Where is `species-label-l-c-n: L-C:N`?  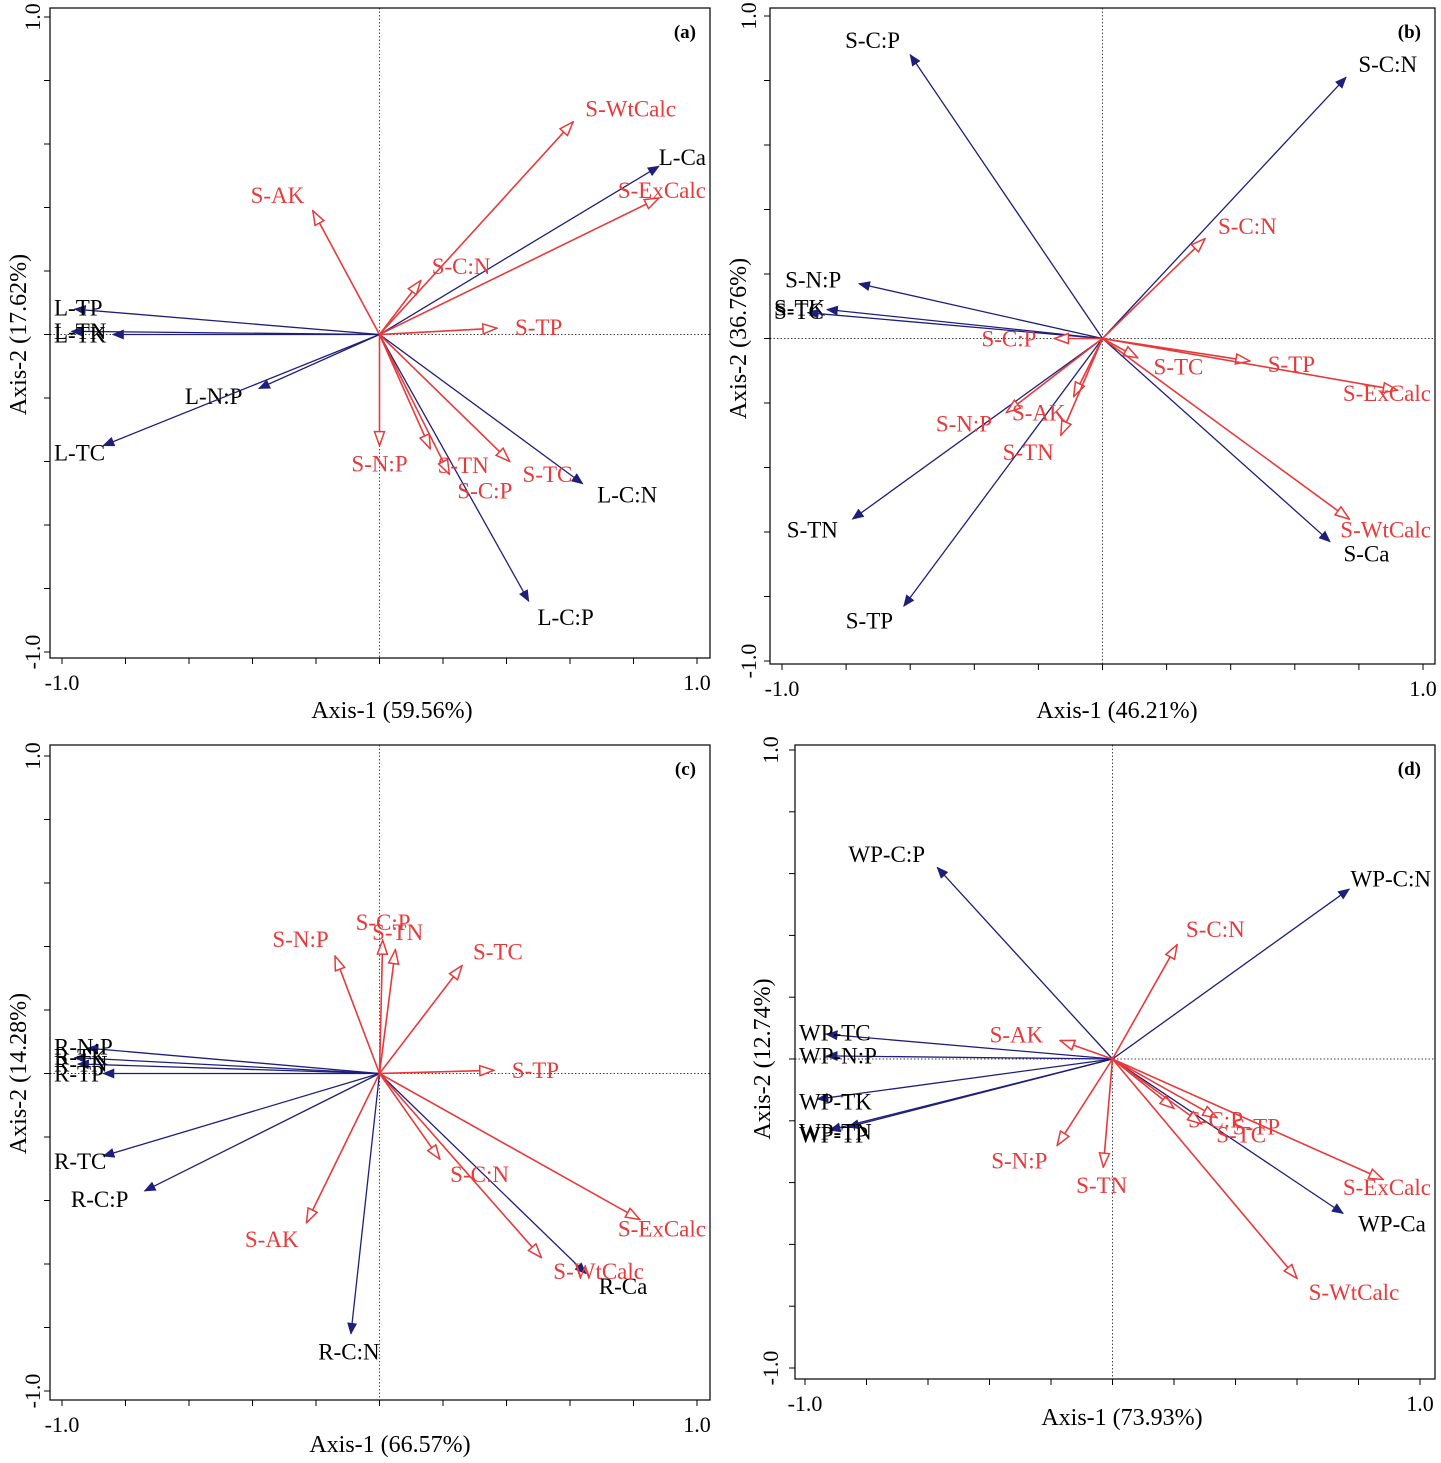
species-label-l-c-n: L-C:N is located at coordinates (627, 494).